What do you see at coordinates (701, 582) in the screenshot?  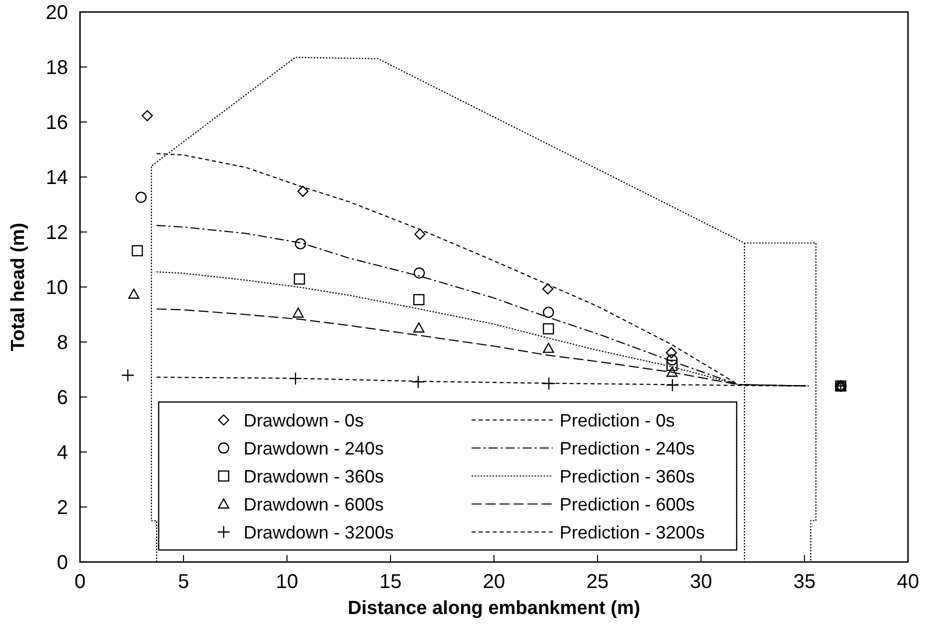 I see `x-tick-label: 30` at bounding box center [701, 582].